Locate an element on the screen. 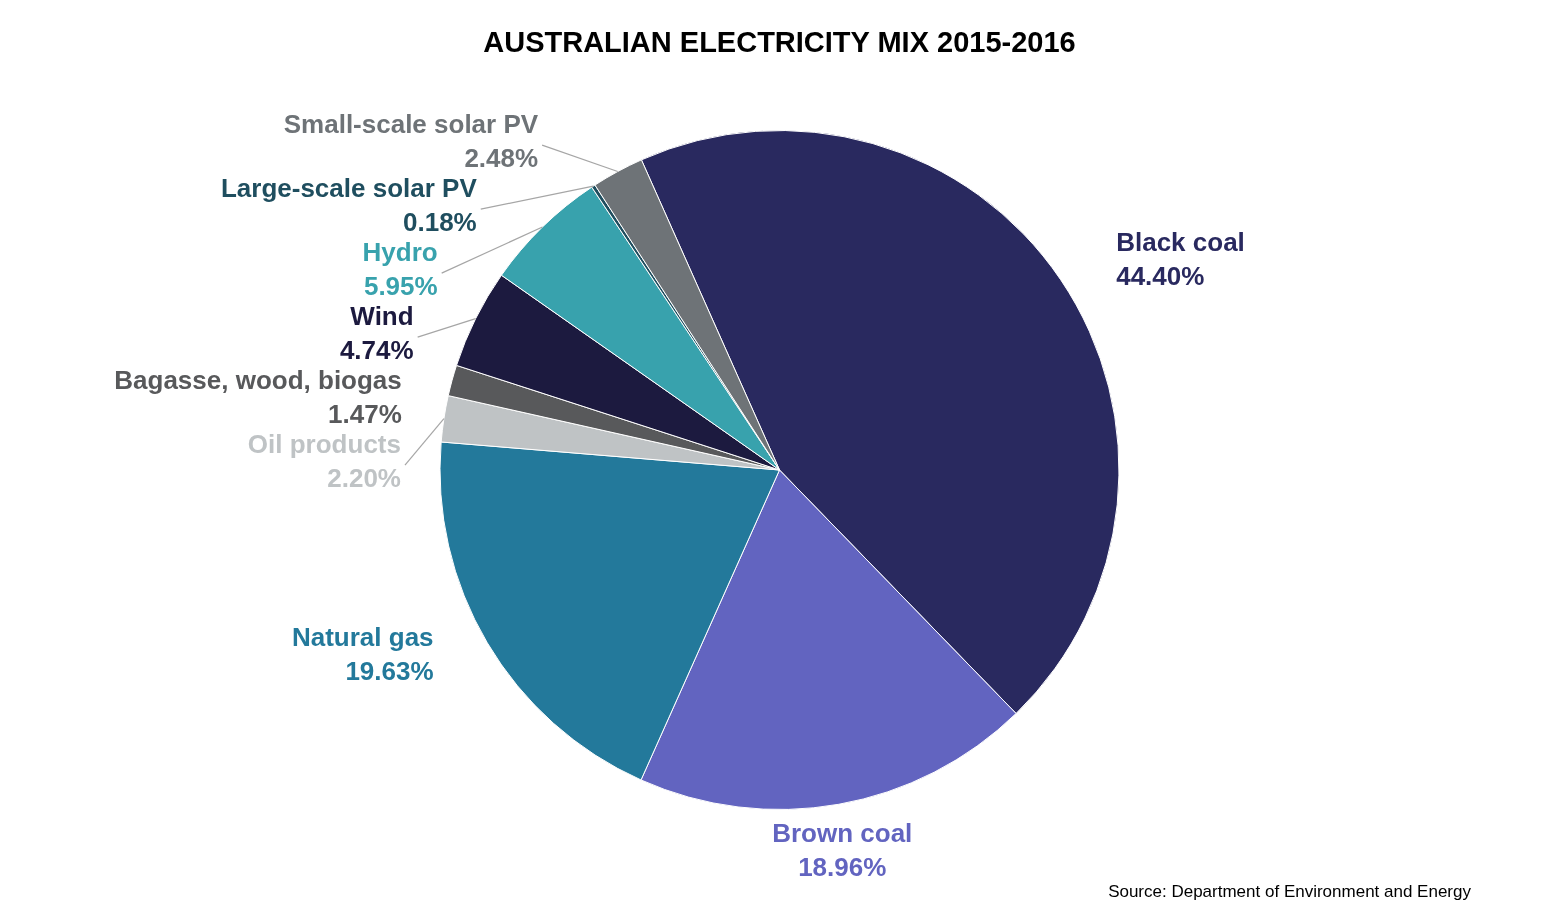 The height and width of the screenshot is (912, 1559). data-label: 1.47% is located at coordinates (365, 414).